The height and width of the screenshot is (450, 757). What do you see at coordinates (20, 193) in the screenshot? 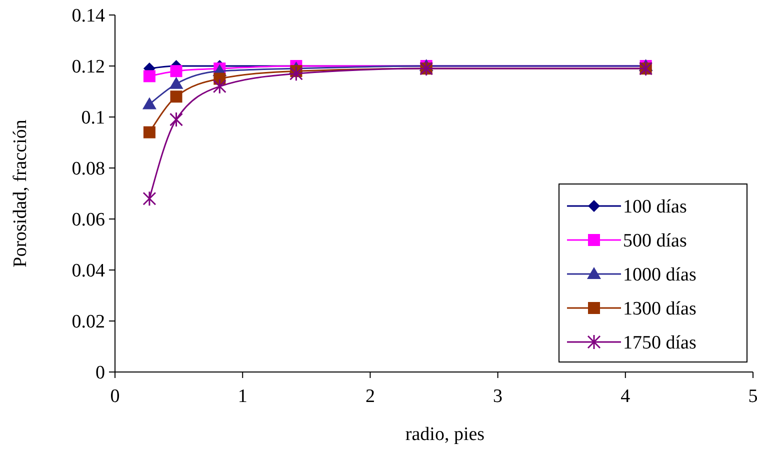
I see `y-axis-title: Porosidad, fracción` at bounding box center [20, 193].